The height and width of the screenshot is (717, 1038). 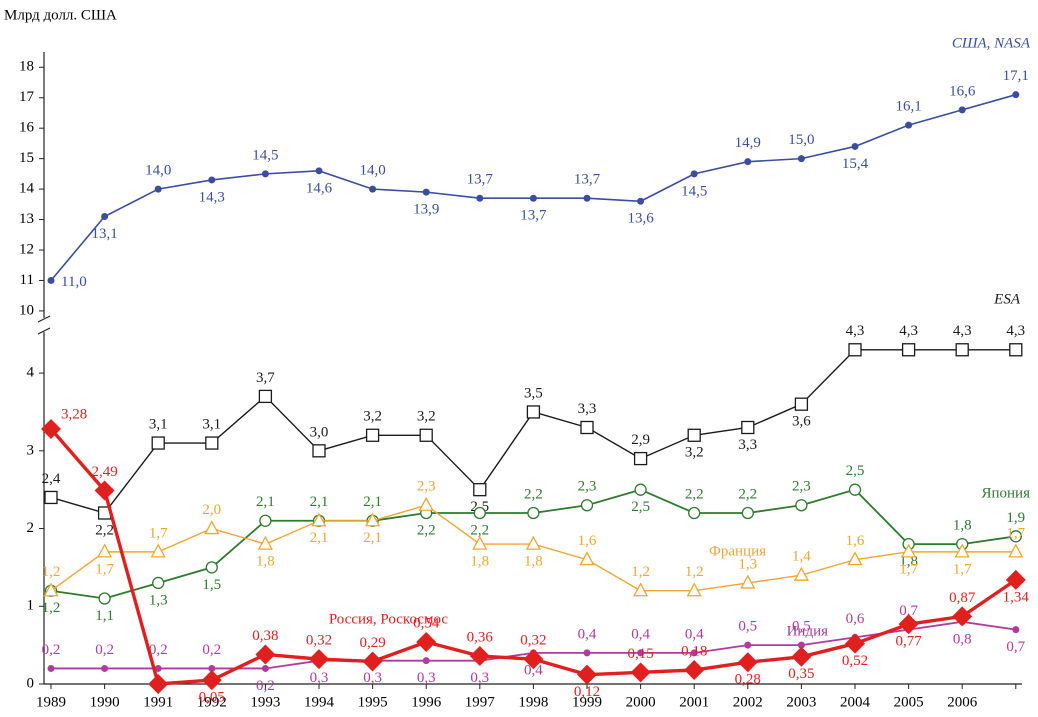 I want to click on data-label: 1,9, so click(x=1015, y=518).